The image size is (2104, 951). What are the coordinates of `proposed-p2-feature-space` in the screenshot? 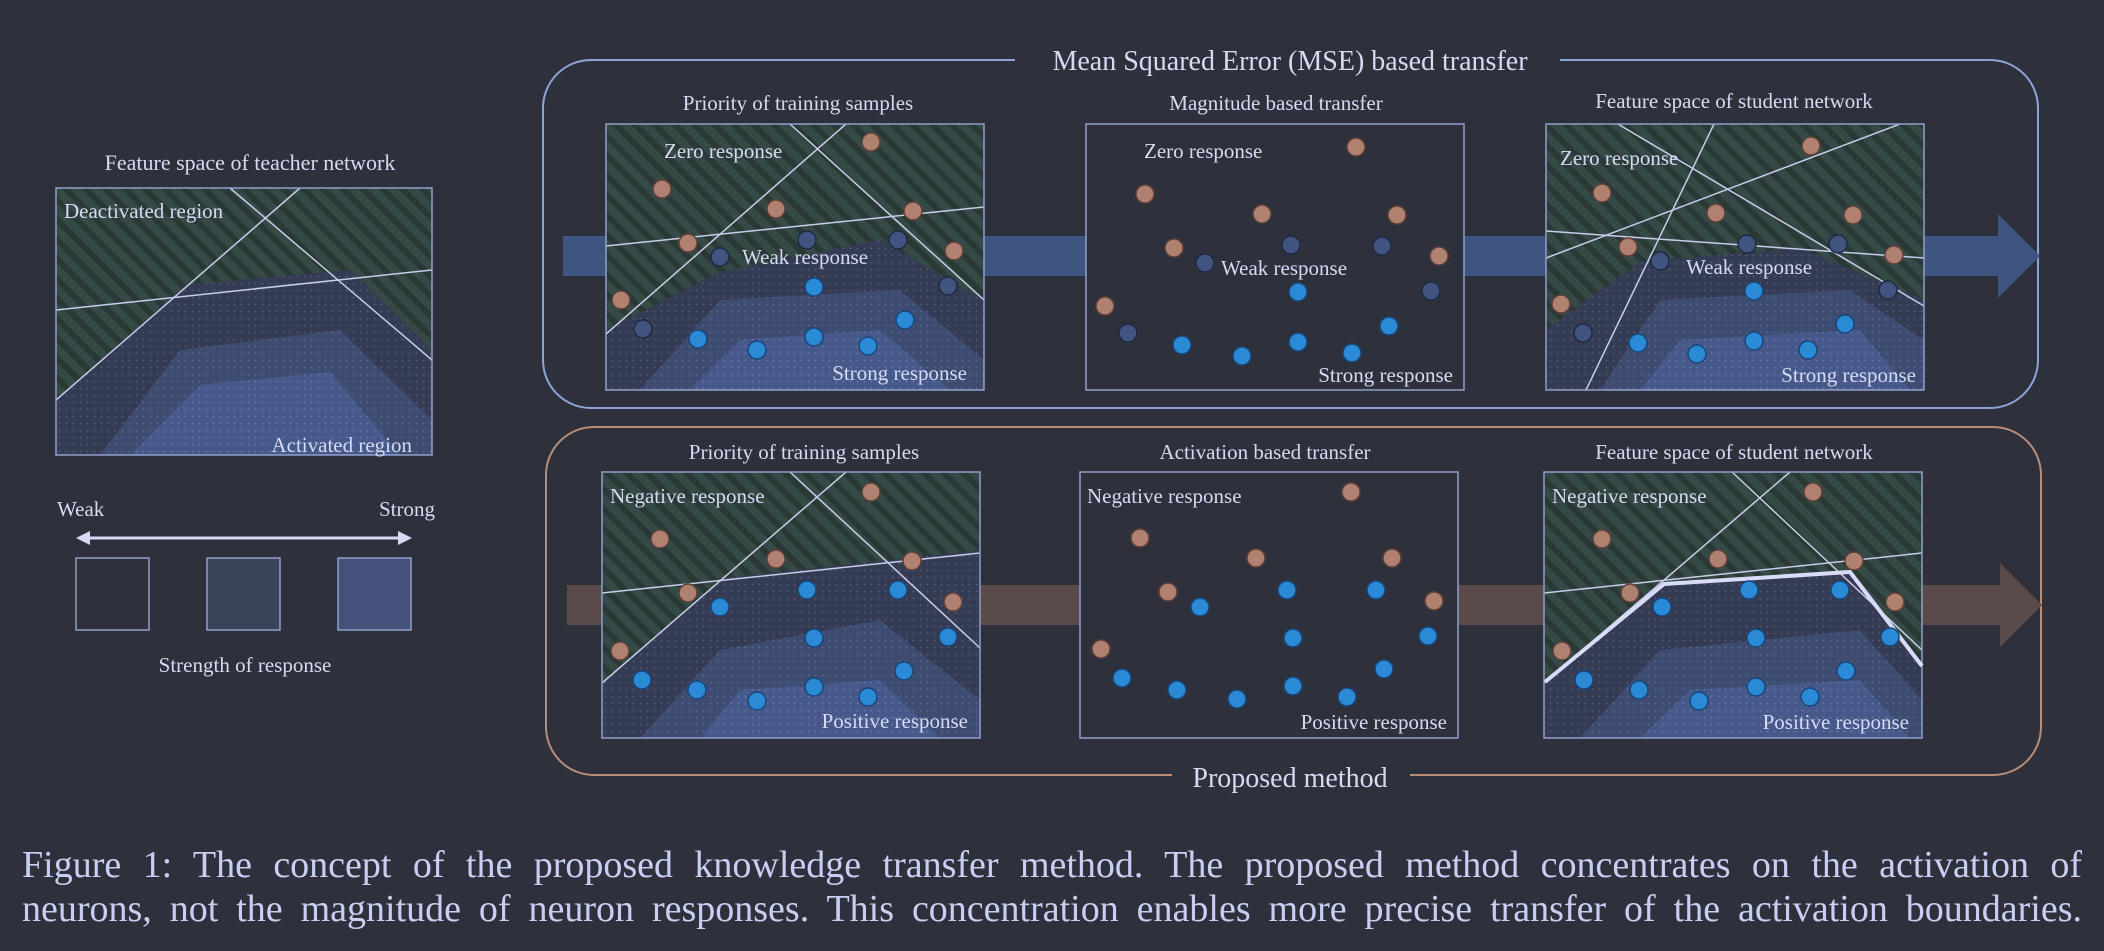 It's located at (1269, 605).